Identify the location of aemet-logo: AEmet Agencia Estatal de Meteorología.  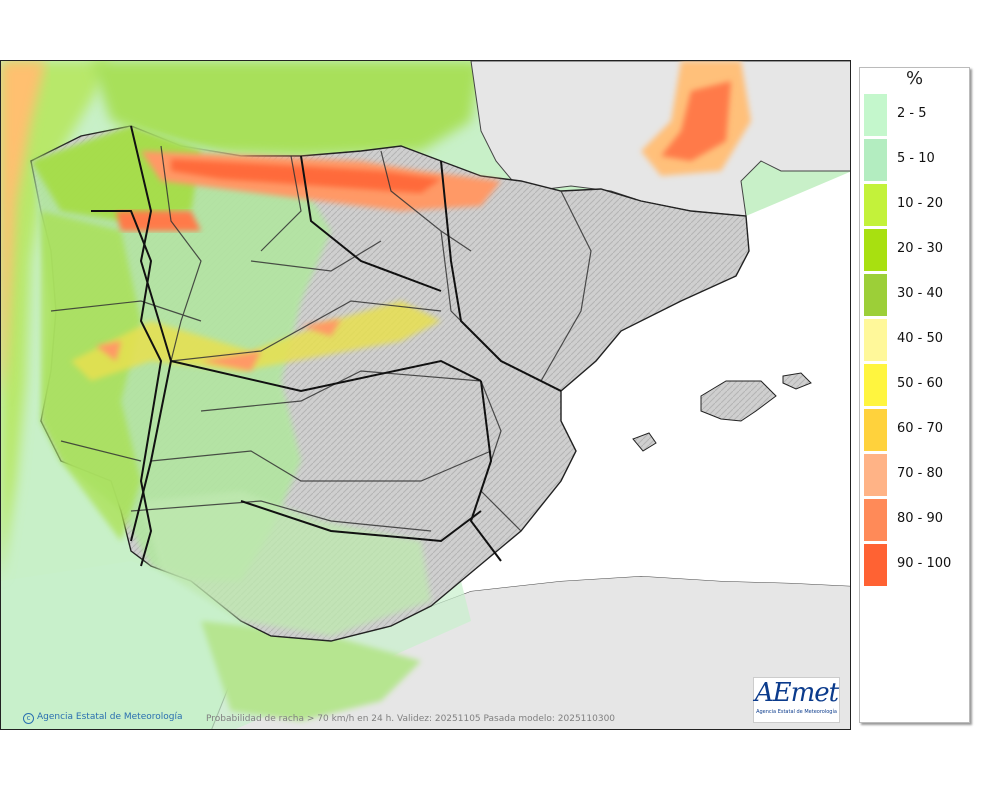
(796, 700).